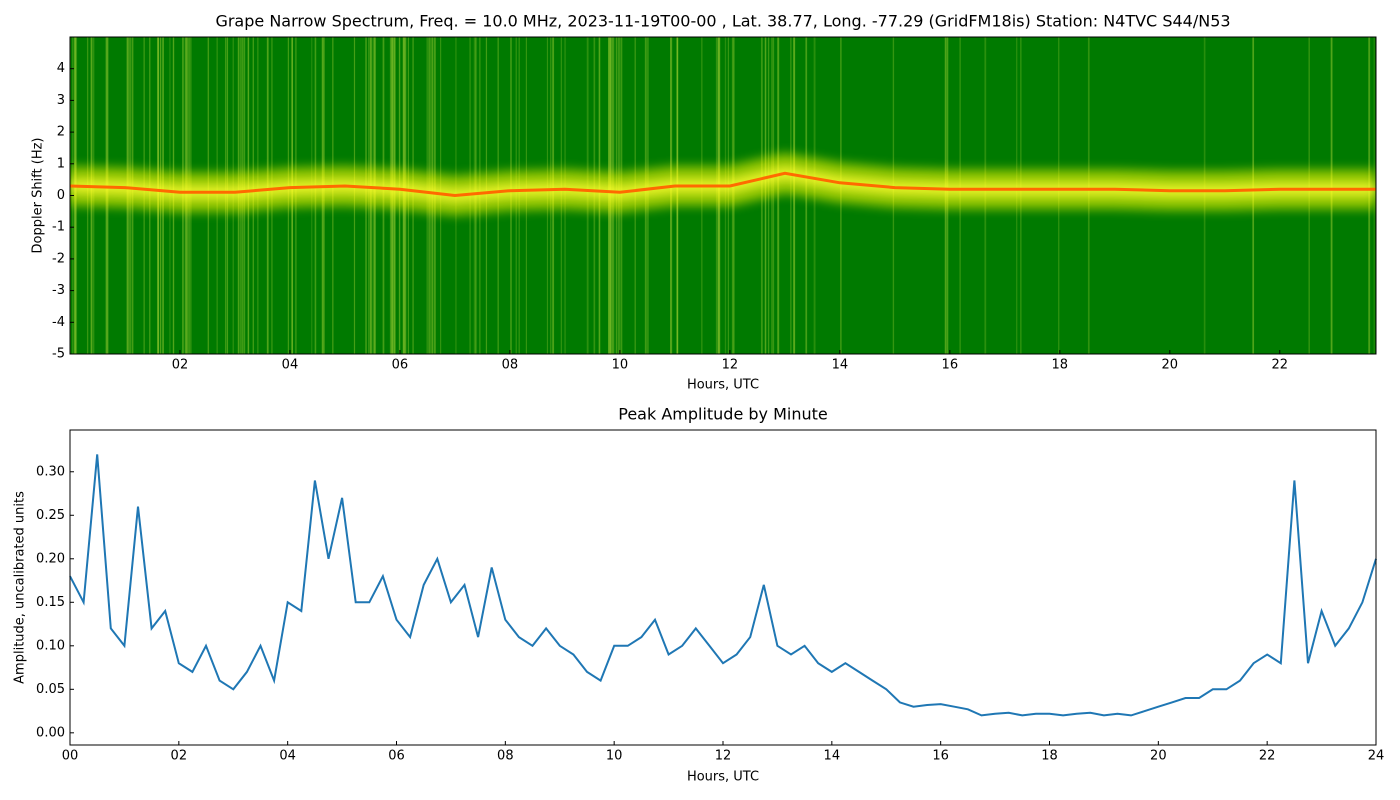 Image resolution: width=1400 pixels, height=800 pixels. Describe the element at coordinates (61, 195) in the screenshot. I see `y-tick-label: 0` at that location.